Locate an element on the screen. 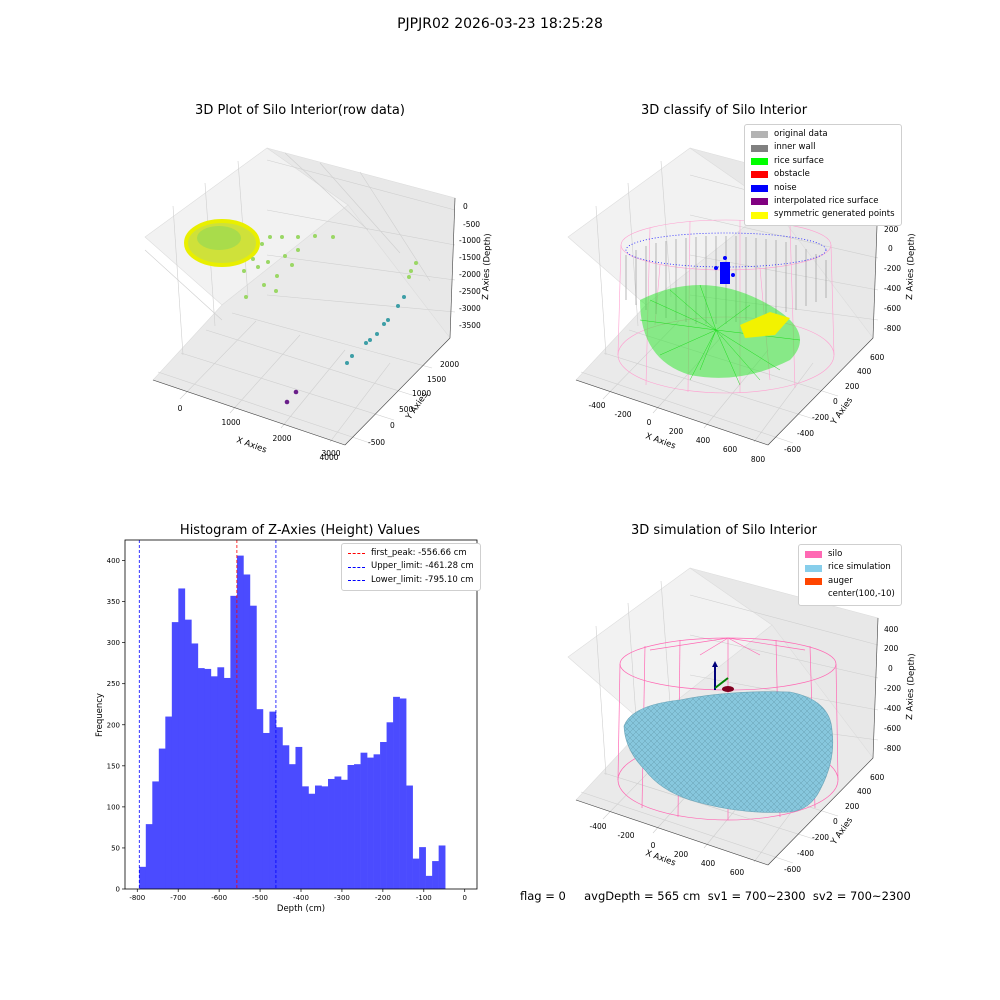 The width and height of the screenshot is (1000, 1000). raw-z-tick: -3500 is located at coordinates (470, 325).